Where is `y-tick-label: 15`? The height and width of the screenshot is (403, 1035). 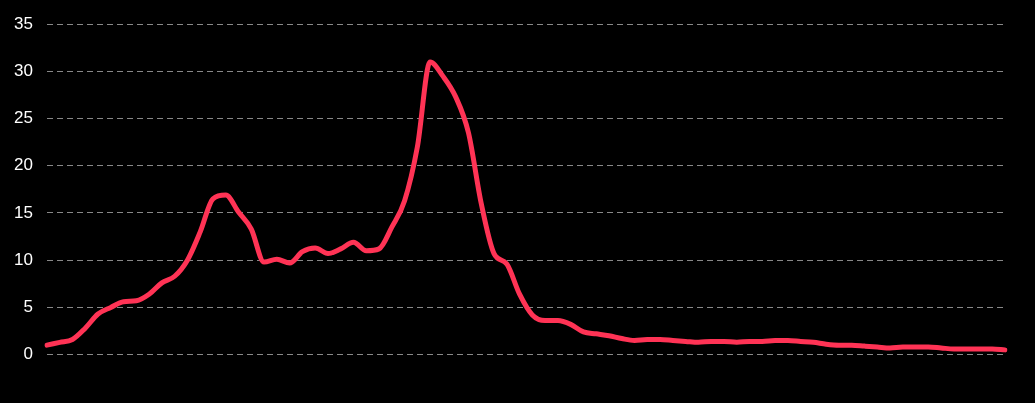 y-tick-label: 15 is located at coordinates (23, 212).